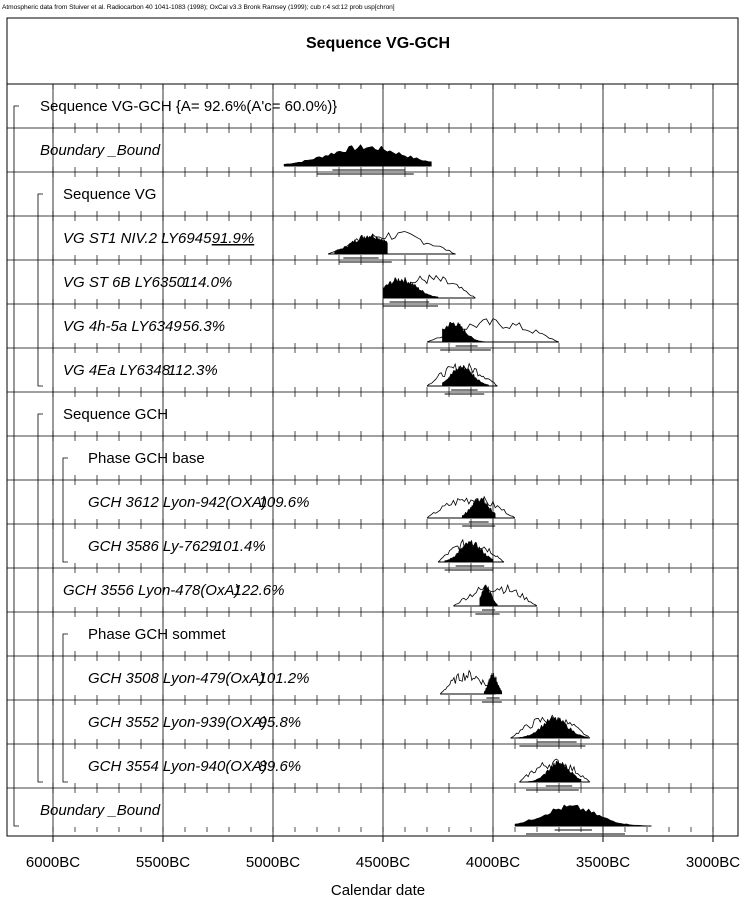  What do you see at coordinates (115, 414) in the screenshot?
I see `row-label: Sequence GCH` at bounding box center [115, 414].